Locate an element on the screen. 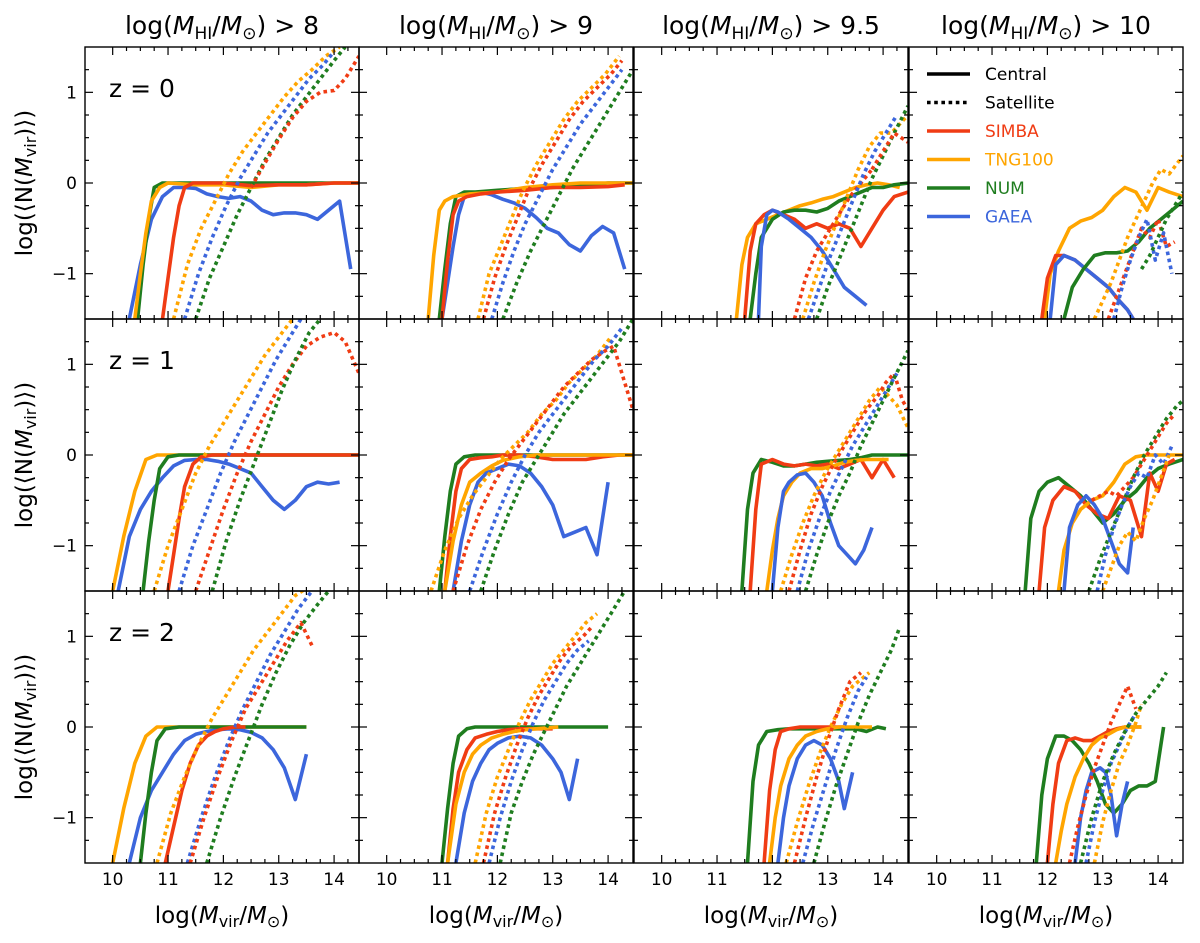  legend-label: NUM is located at coordinates (1005, 189).